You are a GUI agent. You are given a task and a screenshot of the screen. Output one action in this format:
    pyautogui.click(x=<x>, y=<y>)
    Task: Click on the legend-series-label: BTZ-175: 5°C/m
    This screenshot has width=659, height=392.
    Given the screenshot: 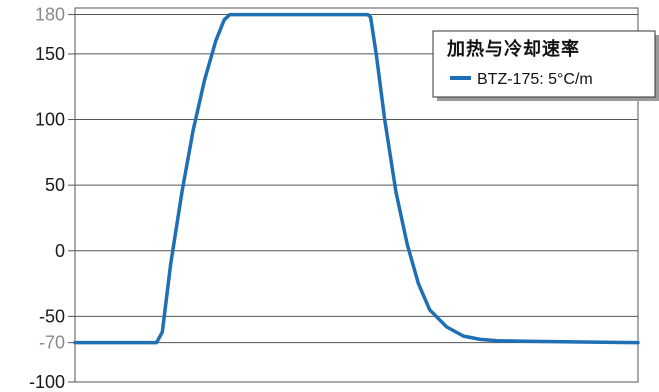 What is the action you would take?
    pyautogui.click(x=535, y=79)
    